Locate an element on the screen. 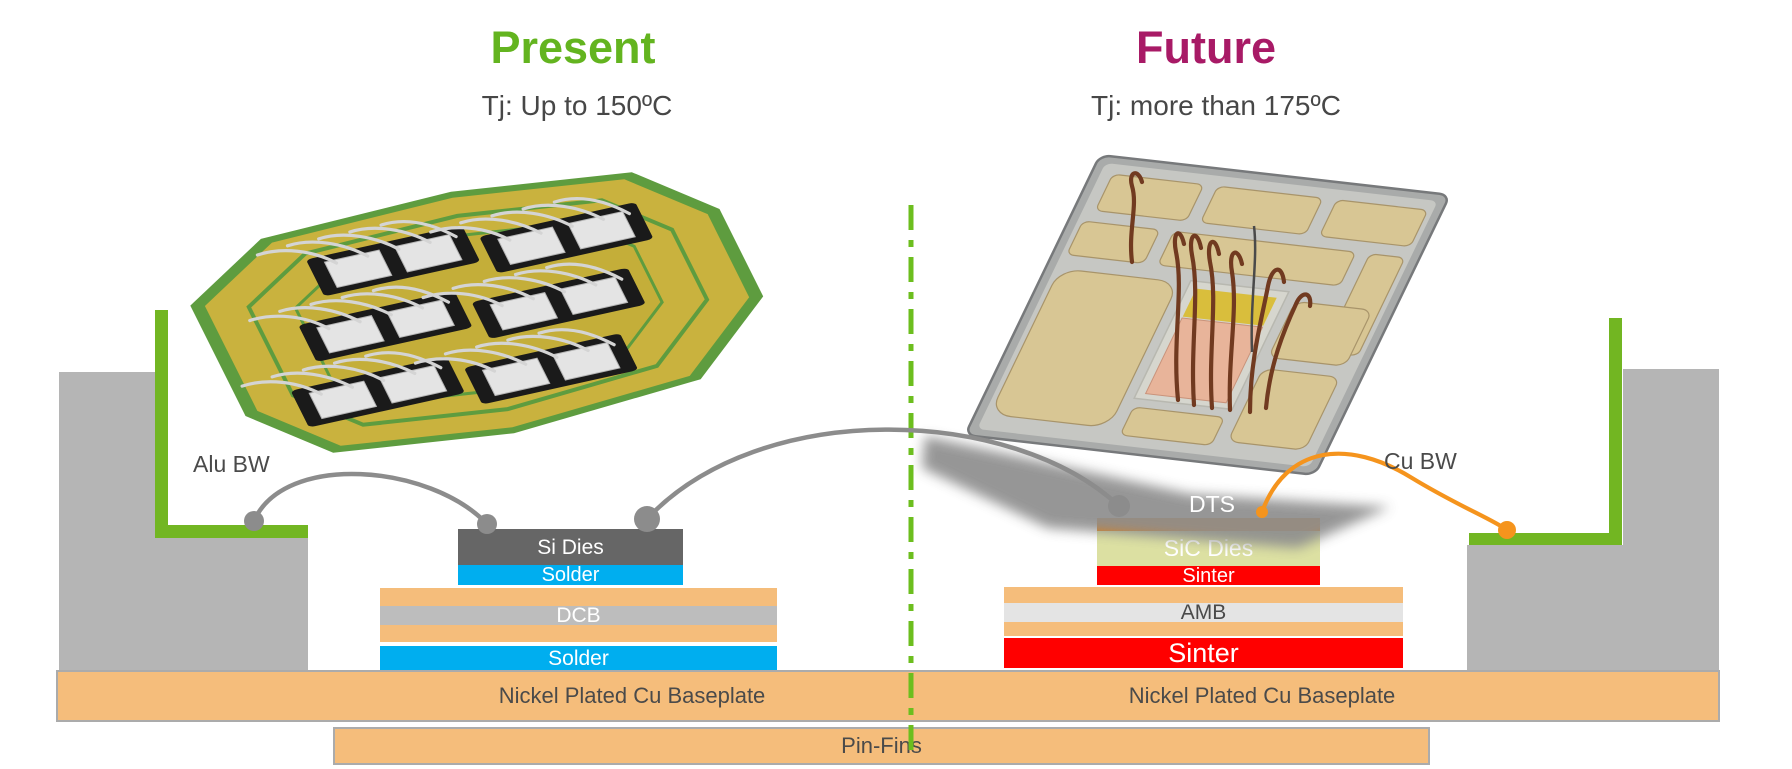  housing-left-lower is located at coordinates (183, 605).